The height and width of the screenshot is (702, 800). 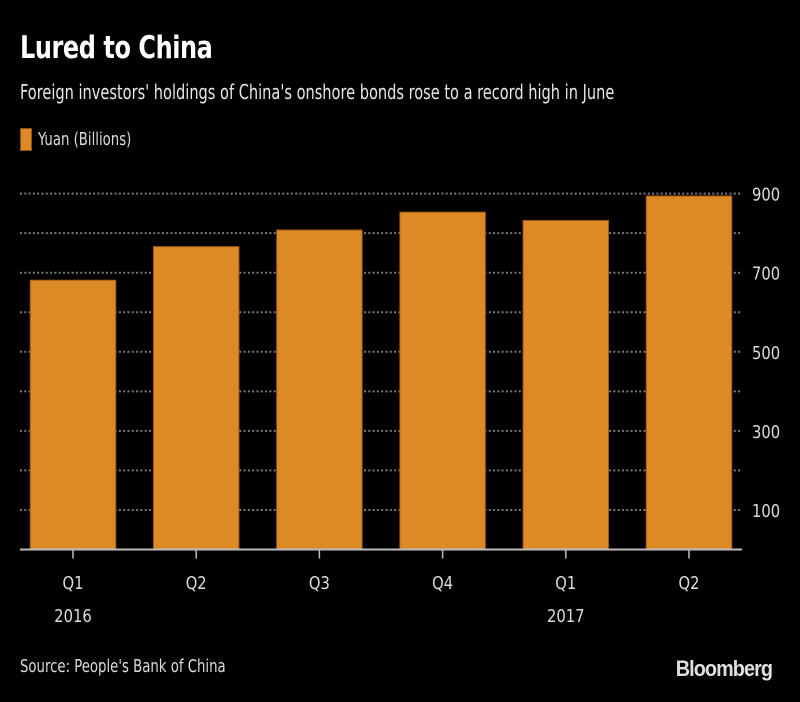 What do you see at coordinates (73, 616) in the screenshot?
I see `x-year-label: 2016` at bounding box center [73, 616].